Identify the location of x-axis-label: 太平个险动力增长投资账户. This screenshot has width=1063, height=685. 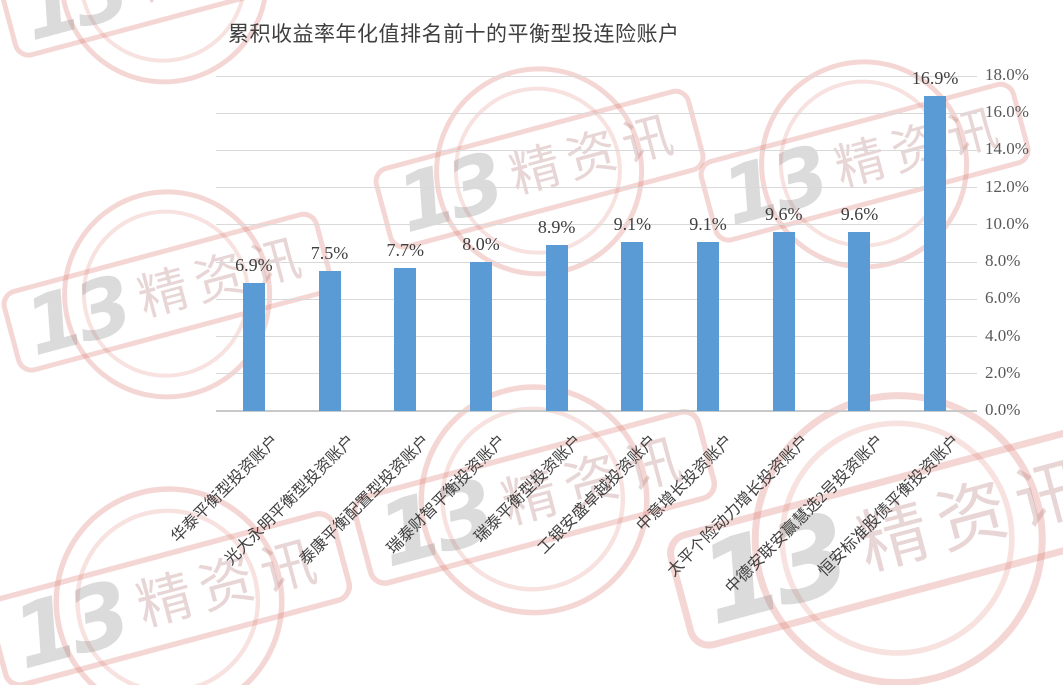
(738, 506).